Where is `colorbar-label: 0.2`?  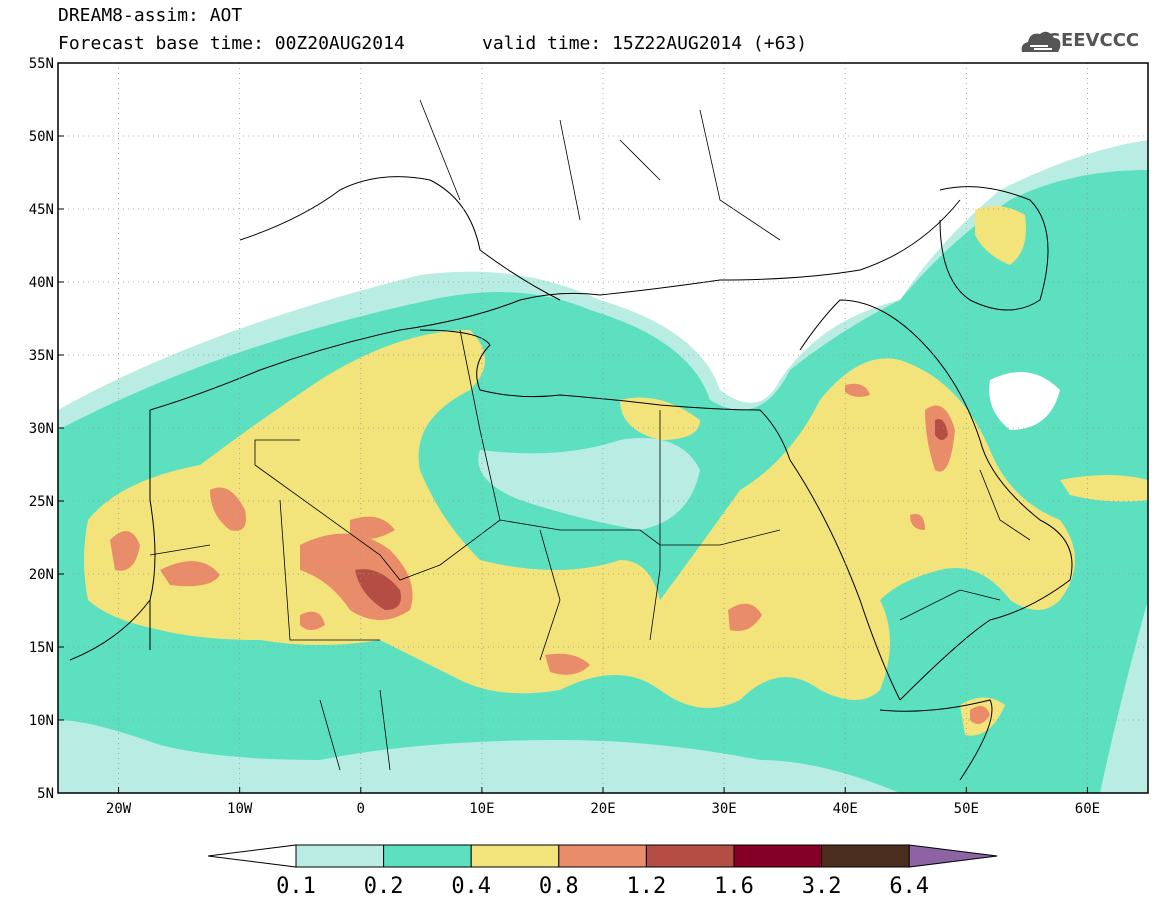 colorbar-label: 0.2 is located at coordinates (384, 886).